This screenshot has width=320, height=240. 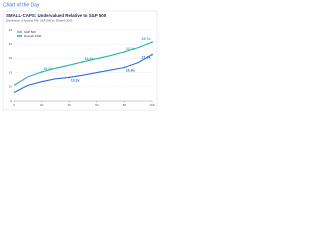 What do you see at coordinates (130, 49) in the screenshot?
I see `value-label: 22.3x` at bounding box center [130, 49].